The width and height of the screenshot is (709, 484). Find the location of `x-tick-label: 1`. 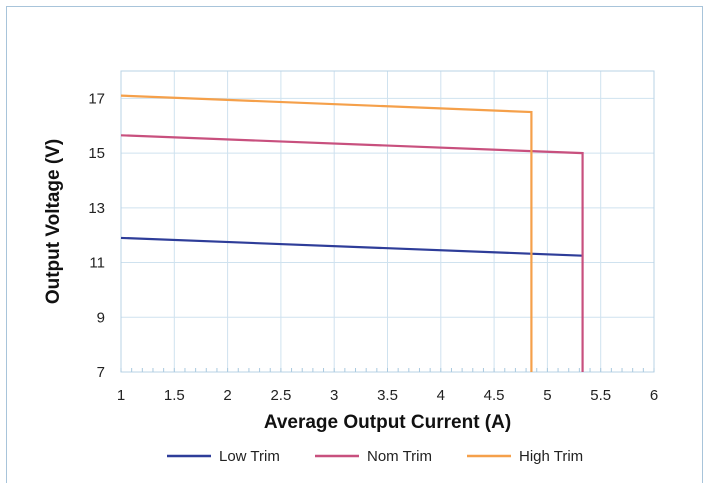

x-tick-label: 1 is located at coordinates (121, 395).